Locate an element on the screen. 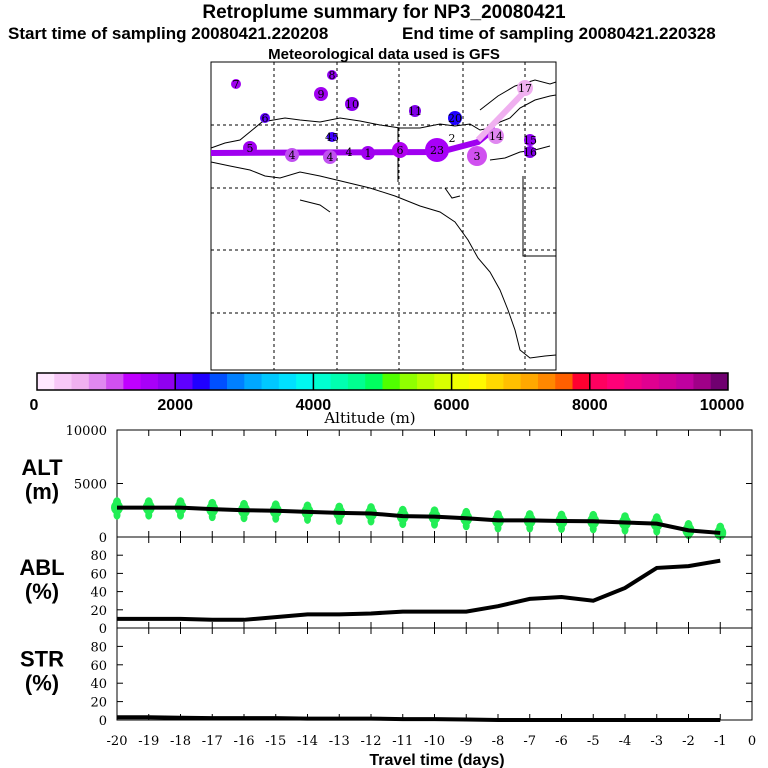  plume-label: 17 is located at coordinates (525, 88).